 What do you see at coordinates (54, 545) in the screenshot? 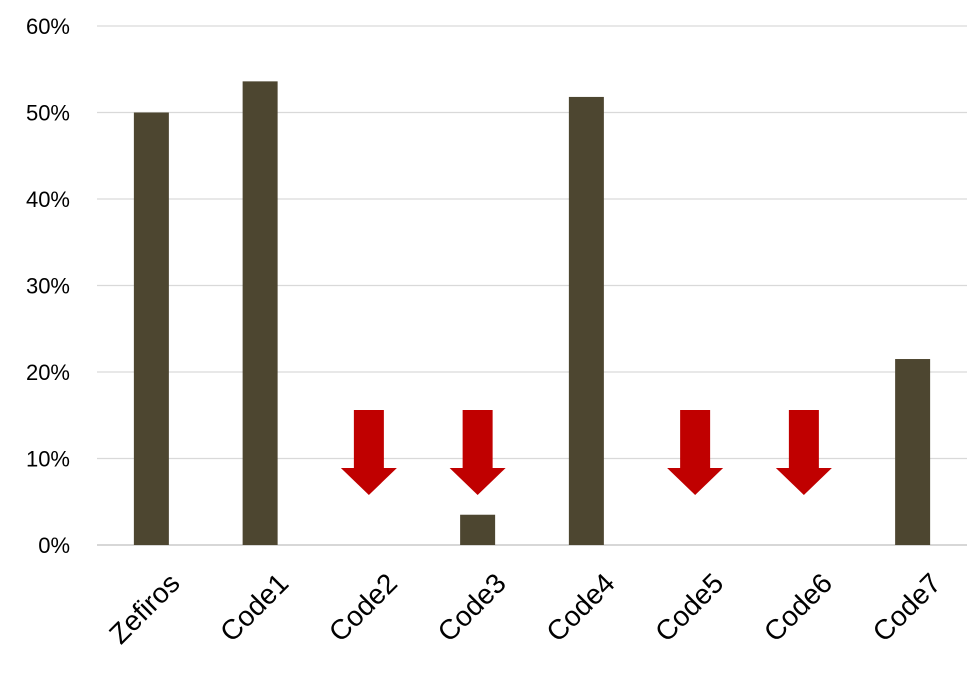
I see `y-tick-label: 0%` at bounding box center [54, 545].